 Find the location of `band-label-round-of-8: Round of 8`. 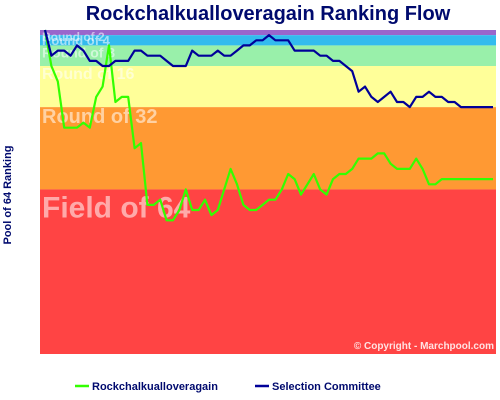

band-label-round-of-8: Round of 8 is located at coordinates (78, 52).